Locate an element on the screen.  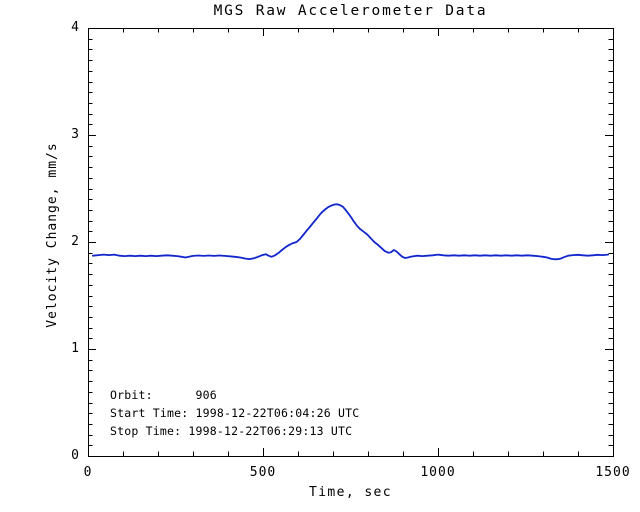
plot-title: MGS Raw Accelerometer Data is located at coordinates (350, 11).